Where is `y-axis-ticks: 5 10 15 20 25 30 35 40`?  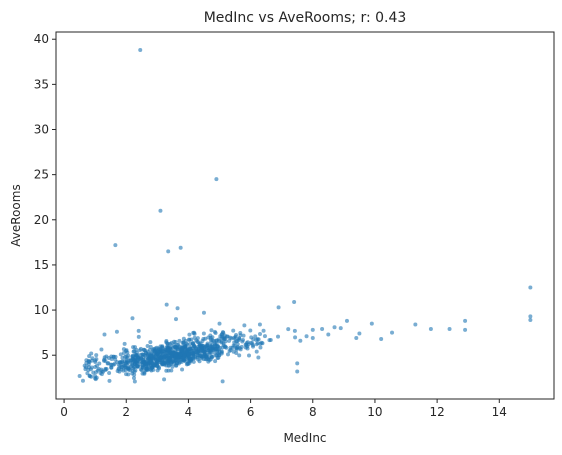 y-axis-ticks: 5 10 15 20 25 30 35 40 is located at coordinates (45, 197).